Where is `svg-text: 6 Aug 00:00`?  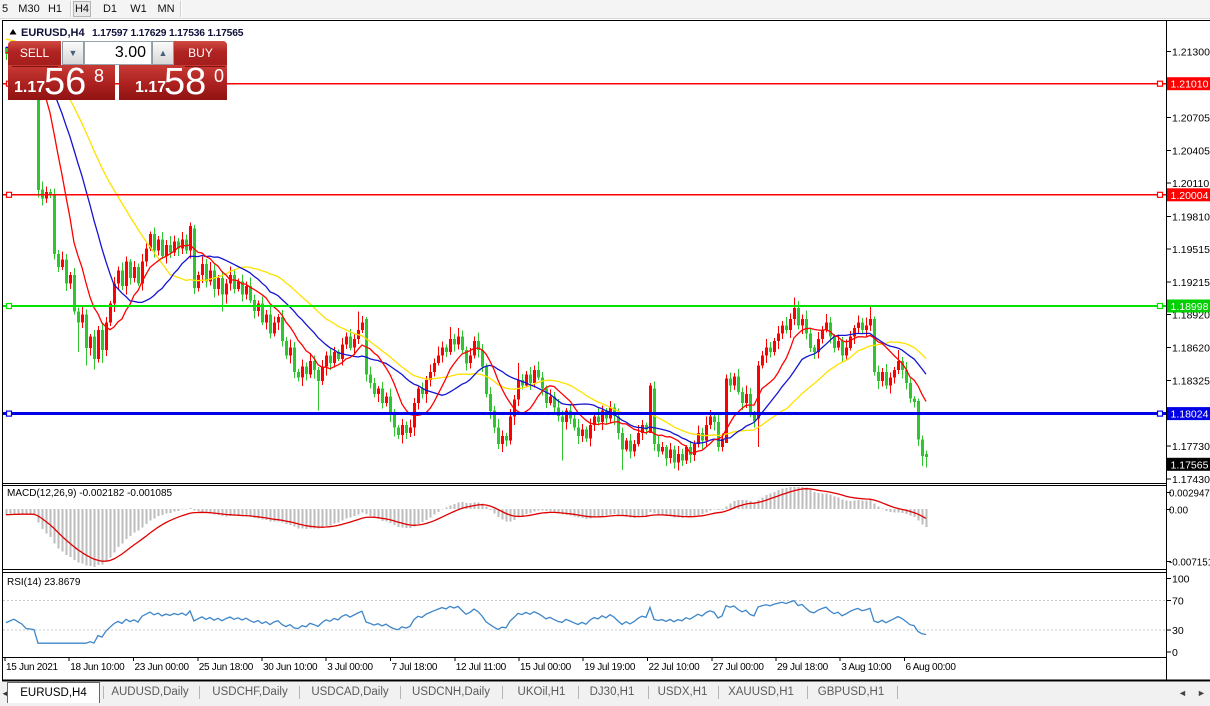 svg-text: 6 Aug 00:00 is located at coordinates (931, 667).